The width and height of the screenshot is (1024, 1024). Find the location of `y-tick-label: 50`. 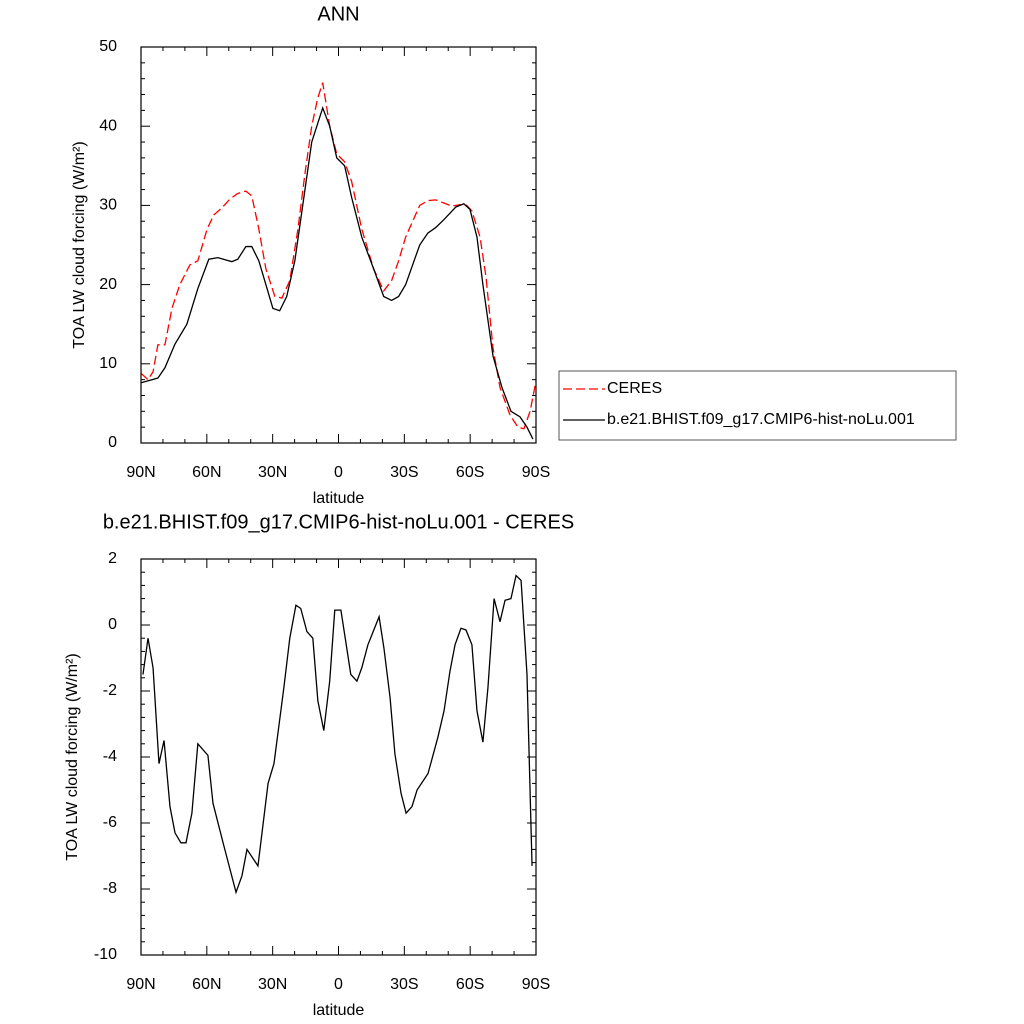

y-tick-label: 50 is located at coordinates (108, 46).